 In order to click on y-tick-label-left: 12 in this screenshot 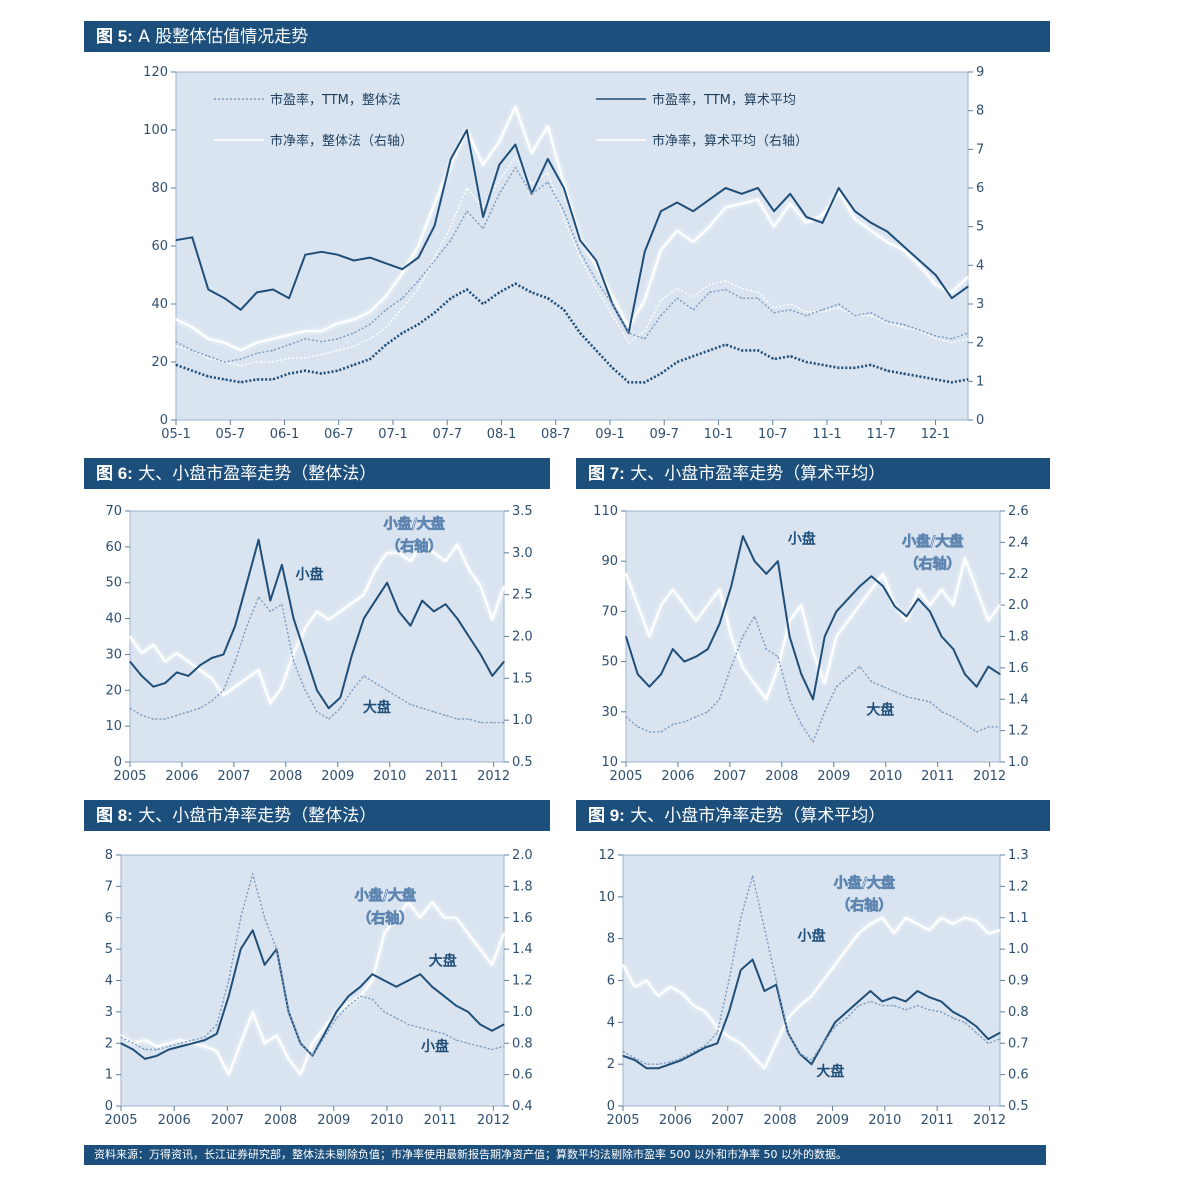, I will do `click(606, 855)`.